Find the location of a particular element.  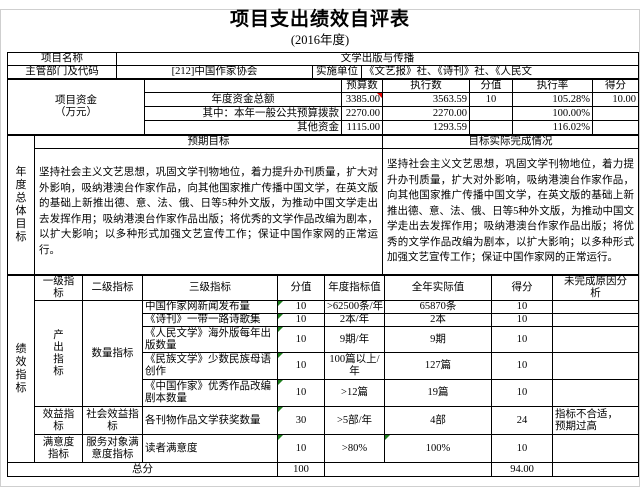

funds-public-label: 其中：本年一般公共预算拨款 is located at coordinates (243, 113).